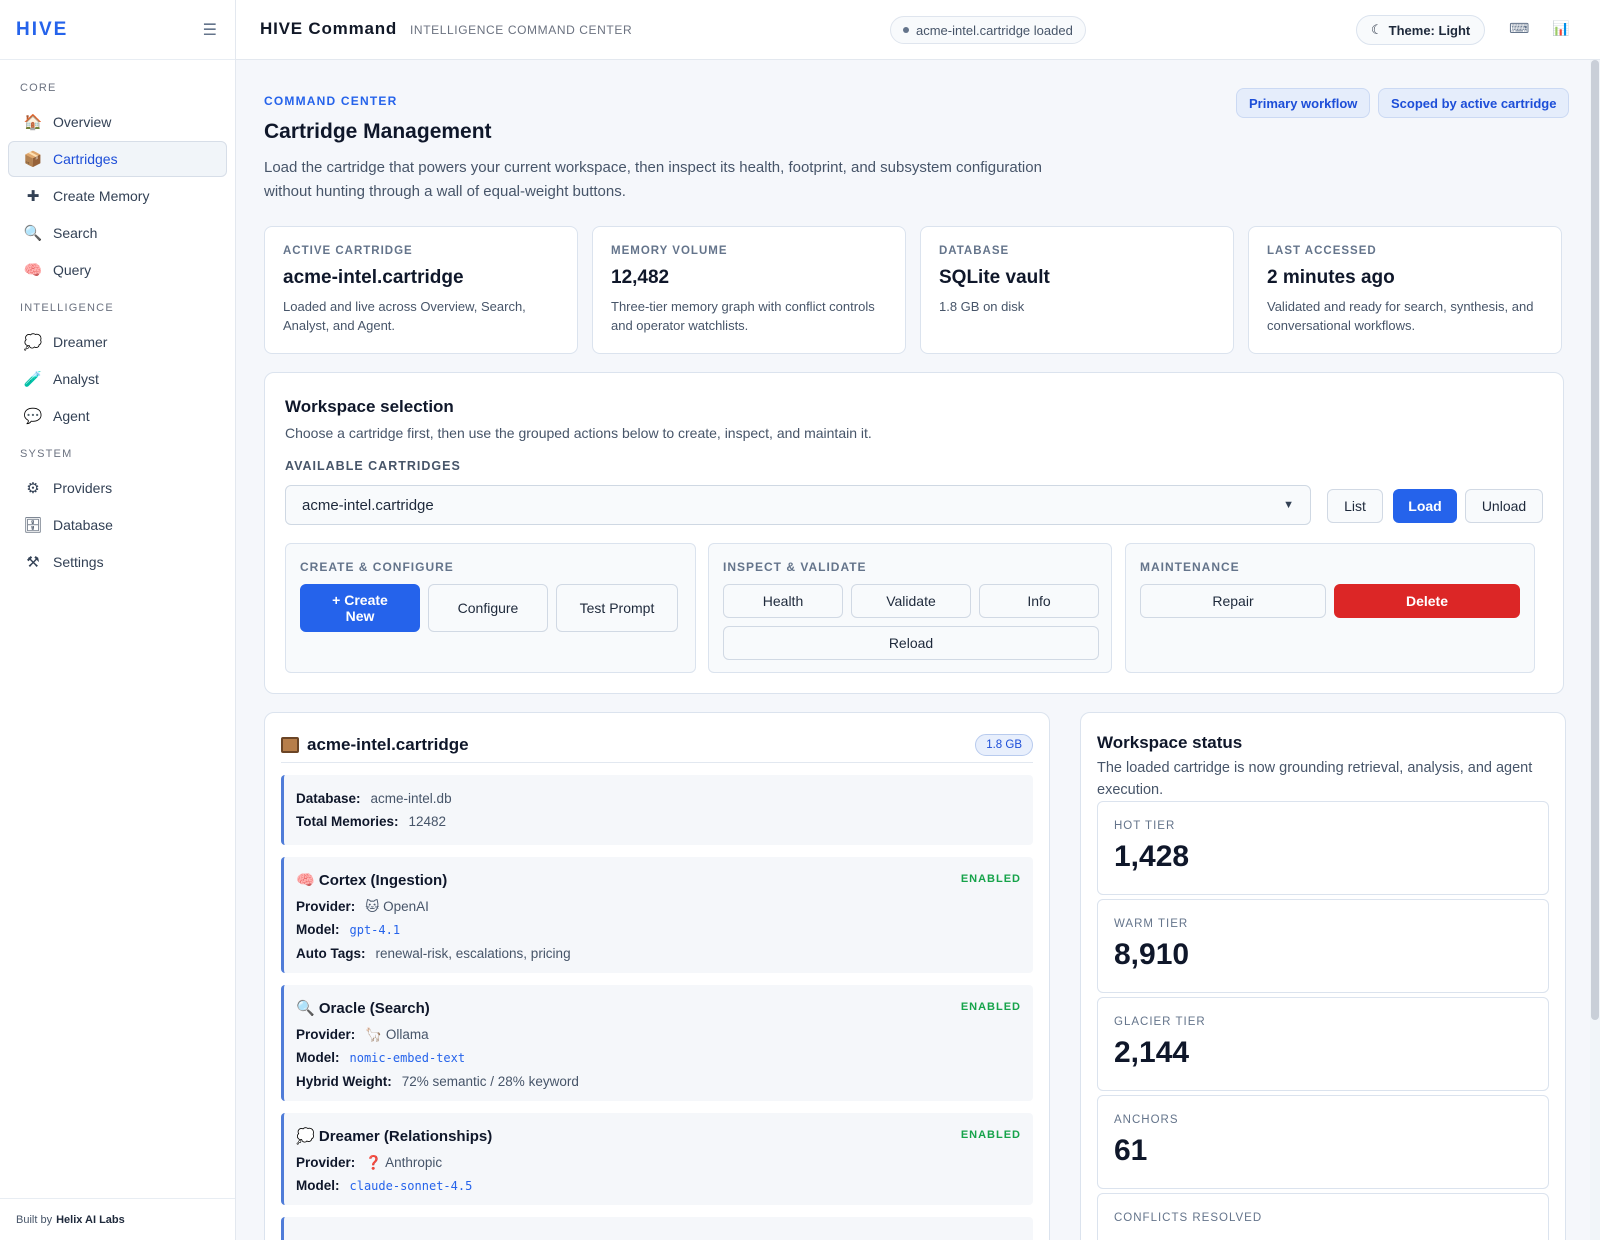  I want to click on weight-value: 72% semantic / 28% keyword, so click(490, 1081).